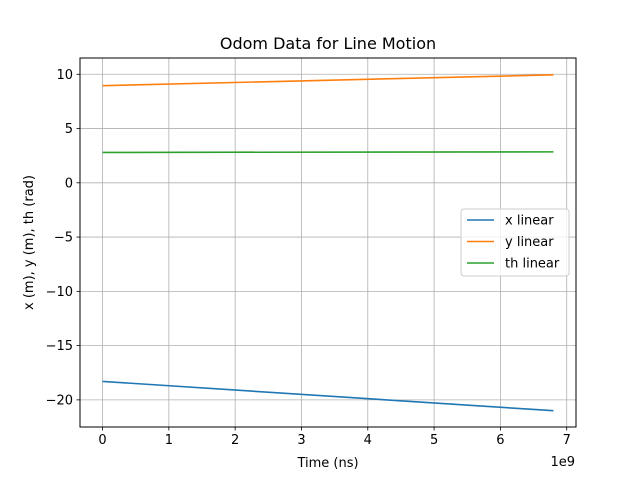 This screenshot has height=480, width=640. What do you see at coordinates (529, 221) in the screenshot?
I see `legend-label-x-linear: x linear` at bounding box center [529, 221].